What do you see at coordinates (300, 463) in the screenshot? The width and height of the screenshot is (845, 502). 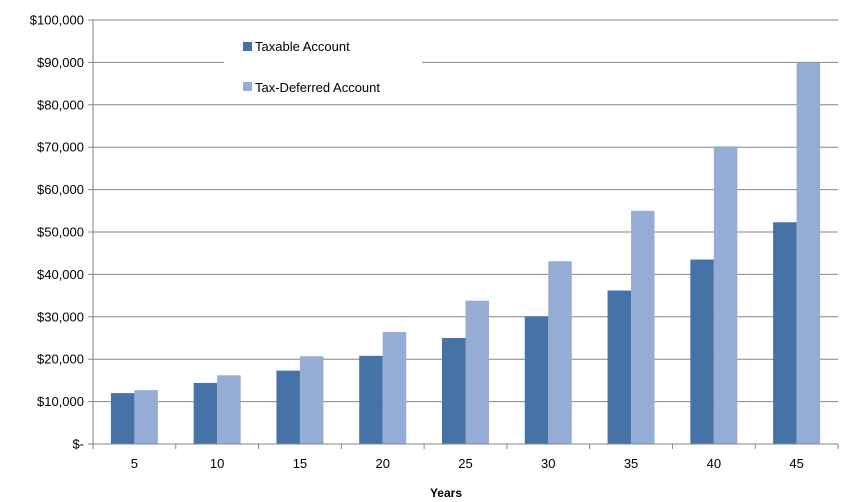 I see `x-tick-label: 15` at bounding box center [300, 463].